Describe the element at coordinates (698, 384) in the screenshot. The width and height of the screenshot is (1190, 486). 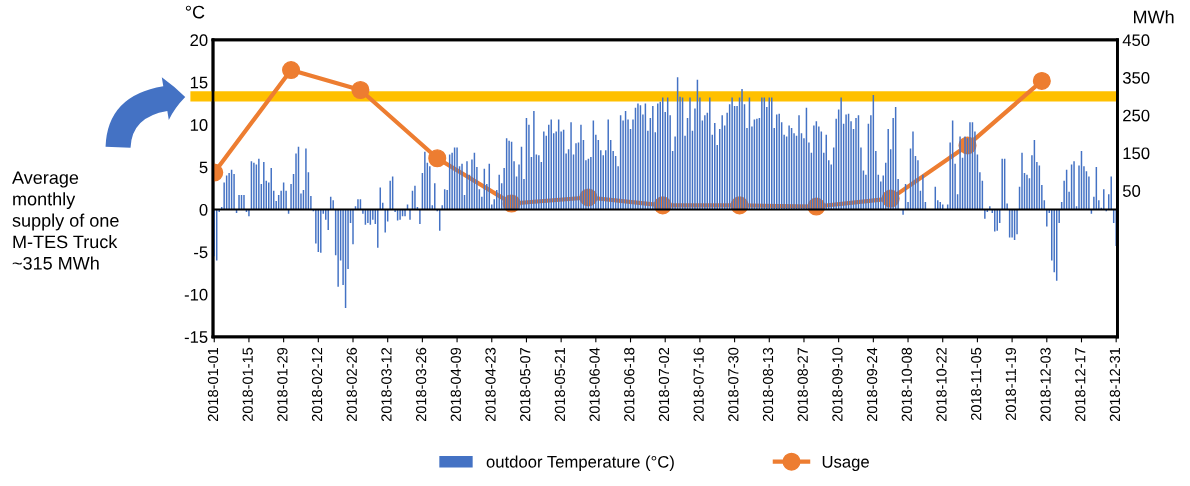
I see `x-tick-label: 2018-07-16` at that location.